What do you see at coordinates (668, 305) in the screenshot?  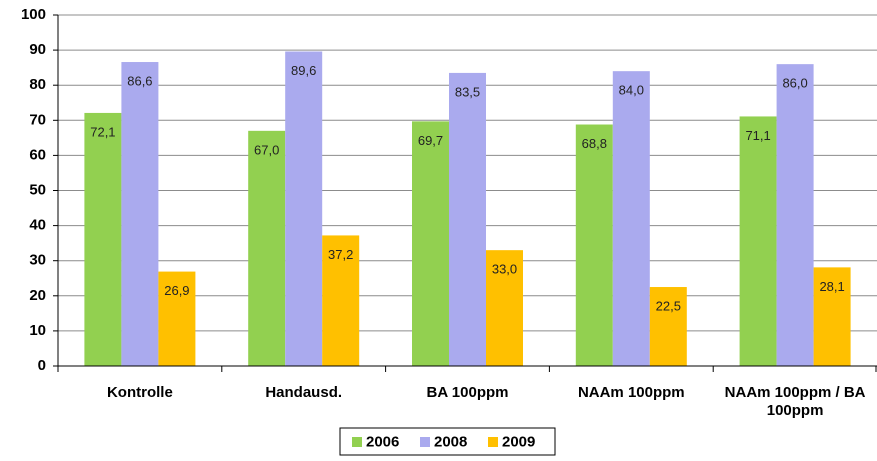 I see `data-label: 22,5` at bounding box center [668, 305].